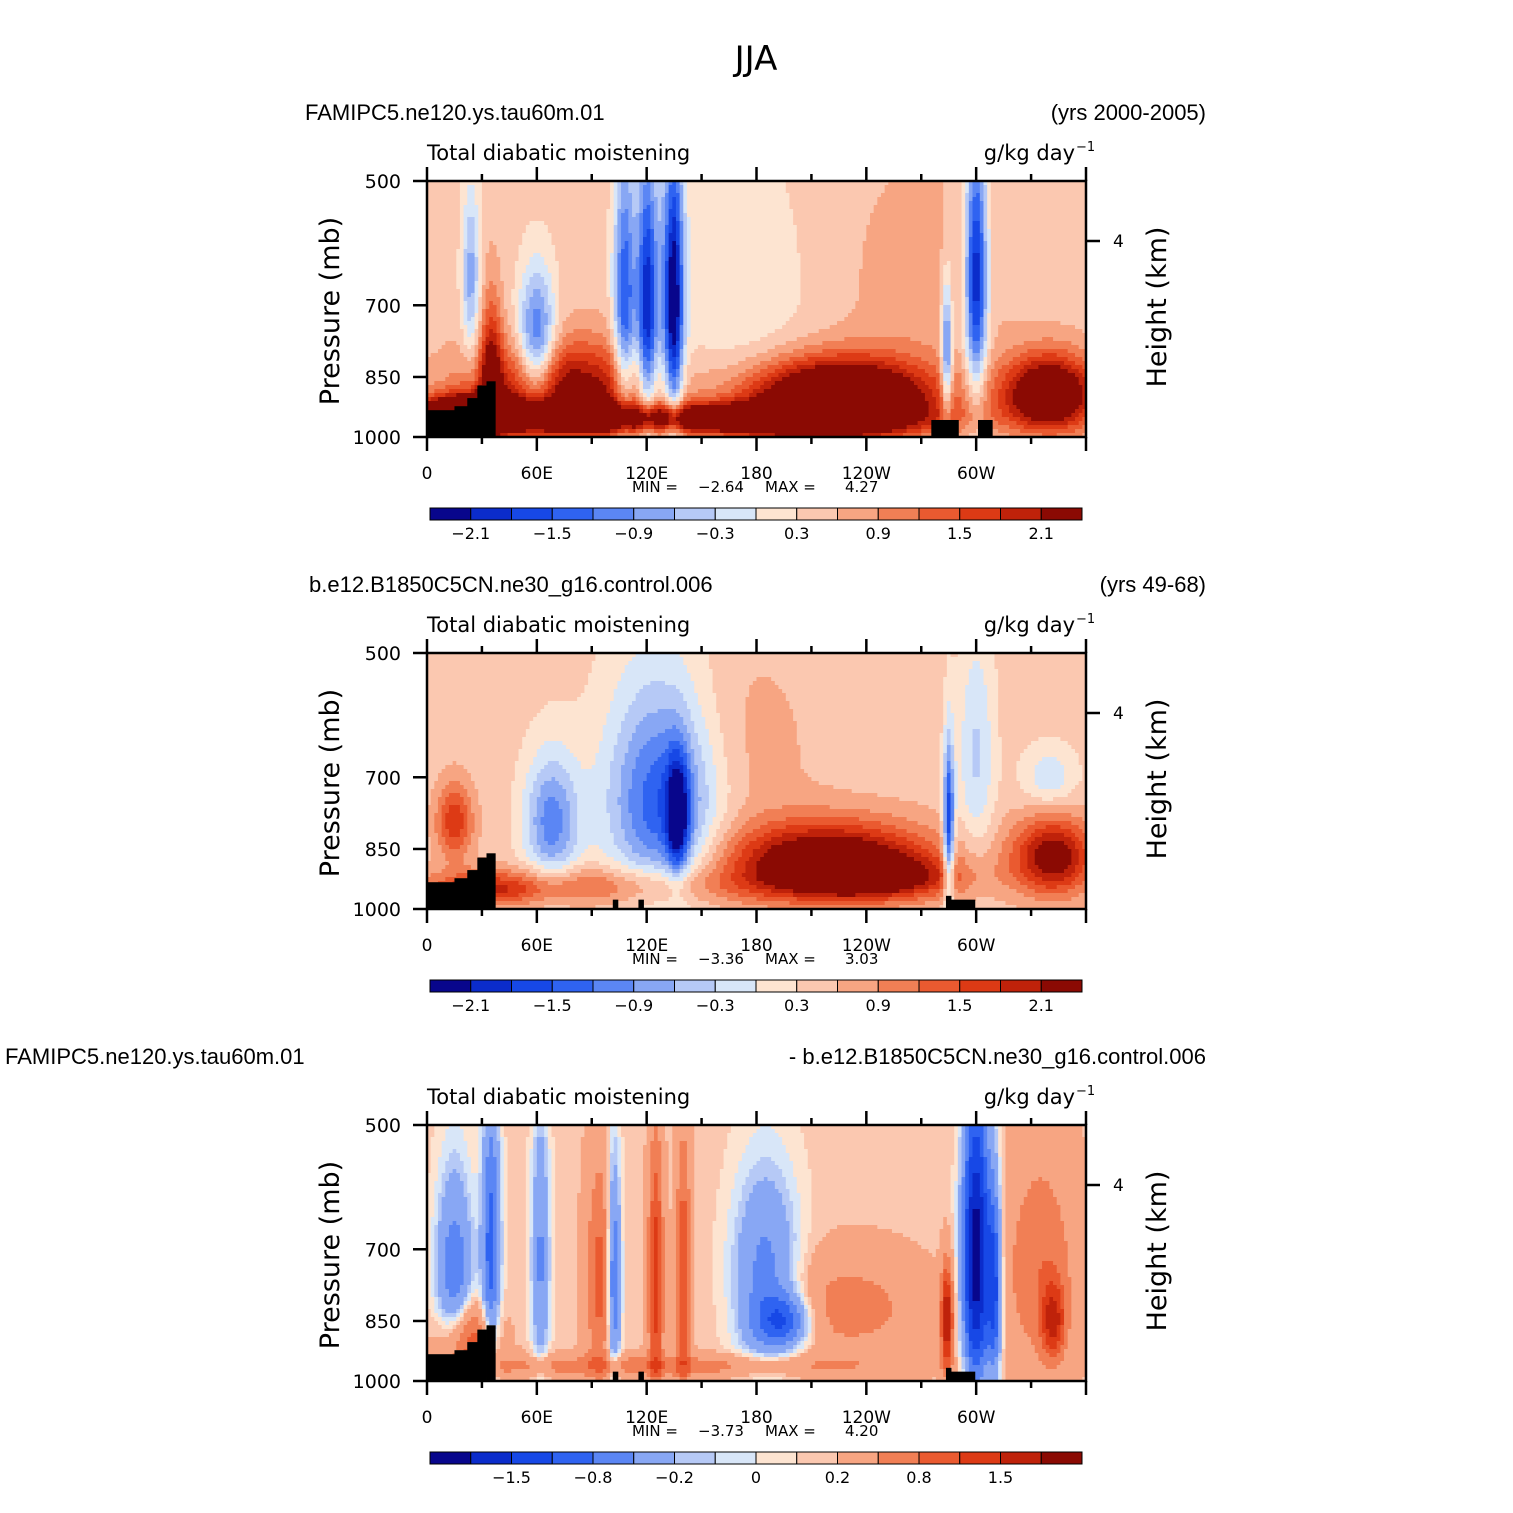 The image size is (1513, 1513). I want to click on y-tick-label: 850, so click(383, 850).